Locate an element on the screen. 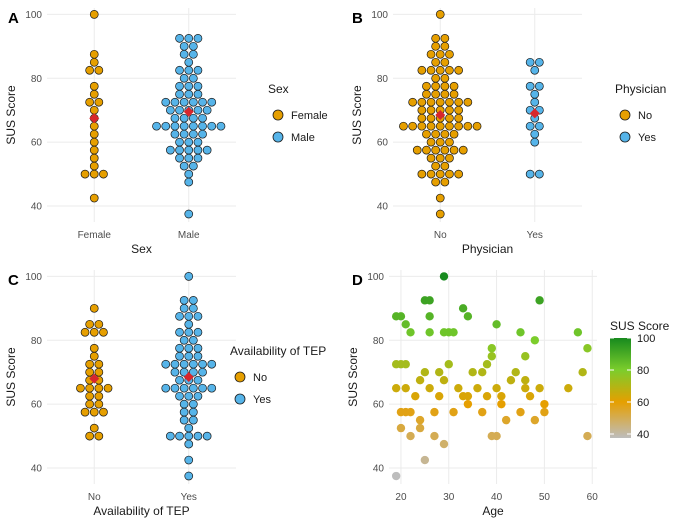  y-tick-label: 60 is located at coordinates (379, 405).